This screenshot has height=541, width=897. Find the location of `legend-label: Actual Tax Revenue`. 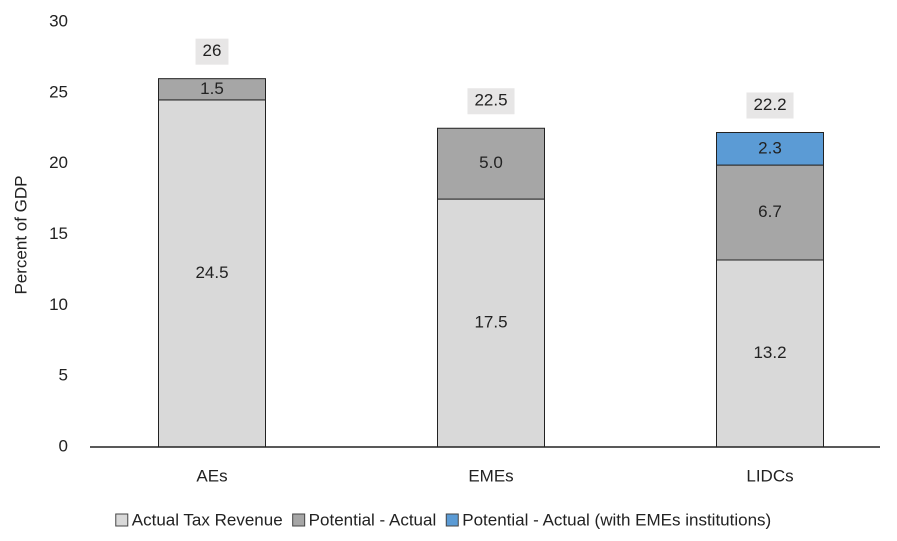

legend-label: Actual Tax Revenue is located at coordinates (207, 519).